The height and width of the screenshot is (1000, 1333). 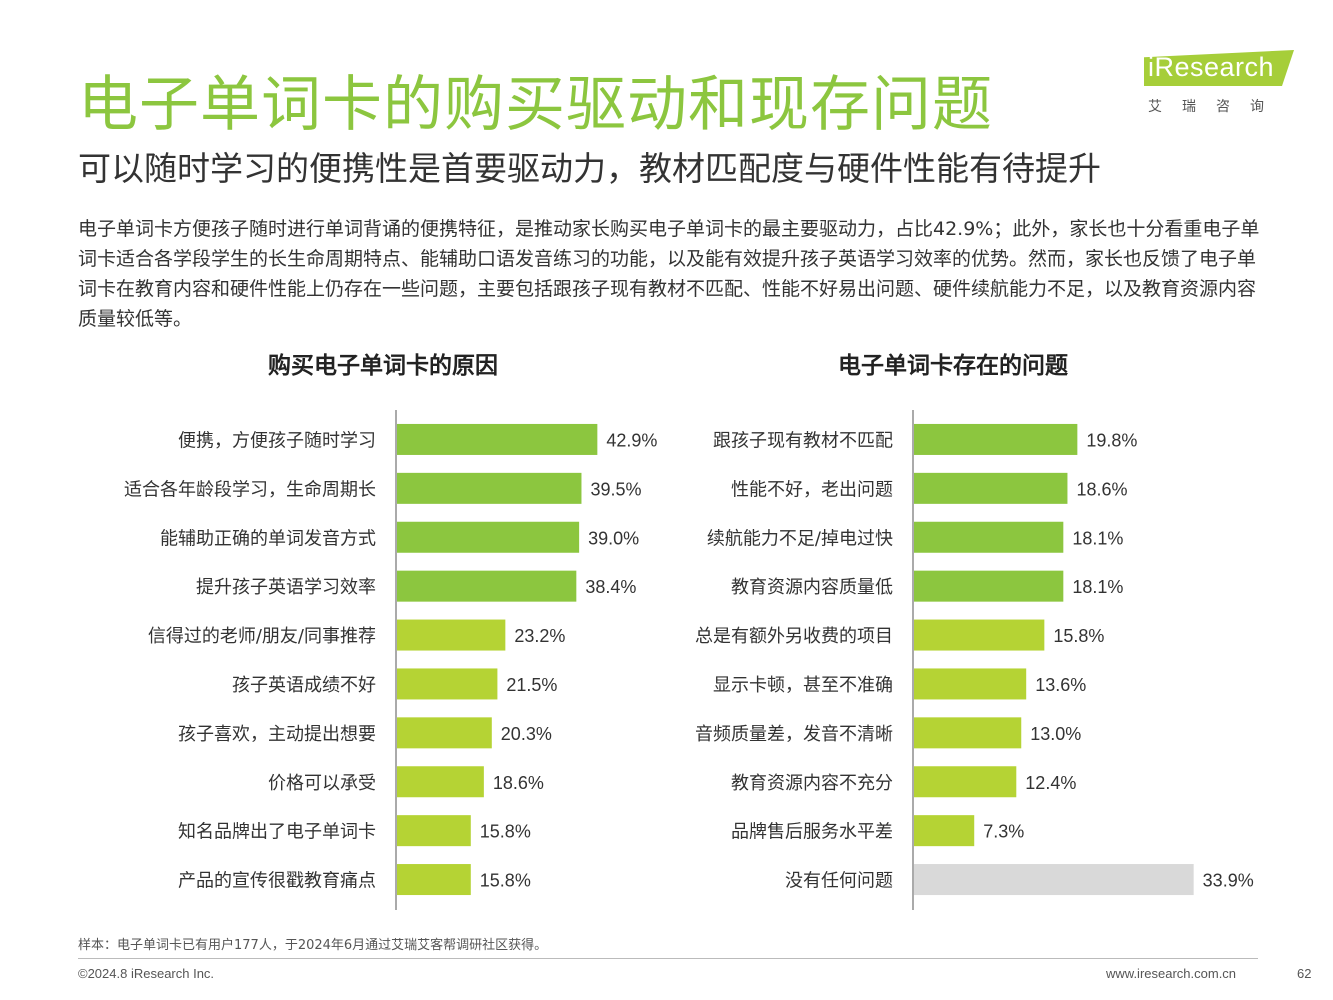 I want to click on logo-badge, so click(x=1219, y=68).